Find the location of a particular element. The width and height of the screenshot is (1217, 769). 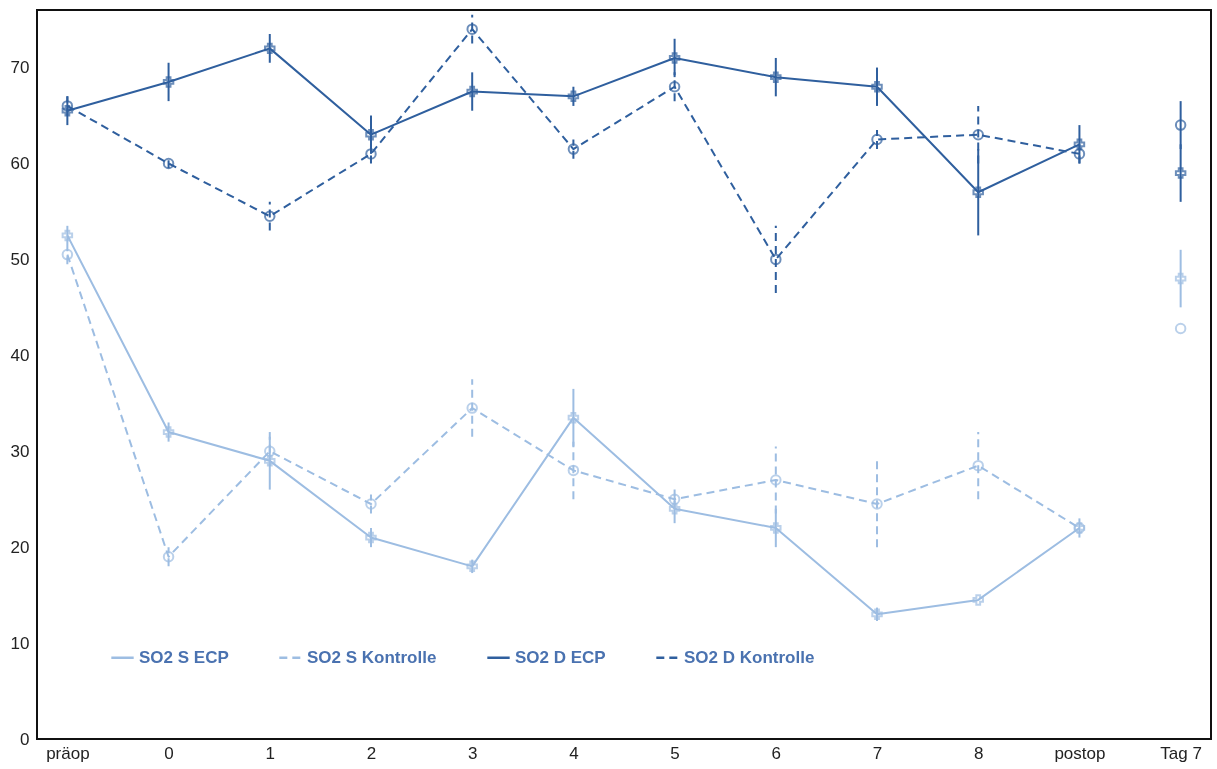

x-tick-label: 3 is located at coordinates (472, 753).